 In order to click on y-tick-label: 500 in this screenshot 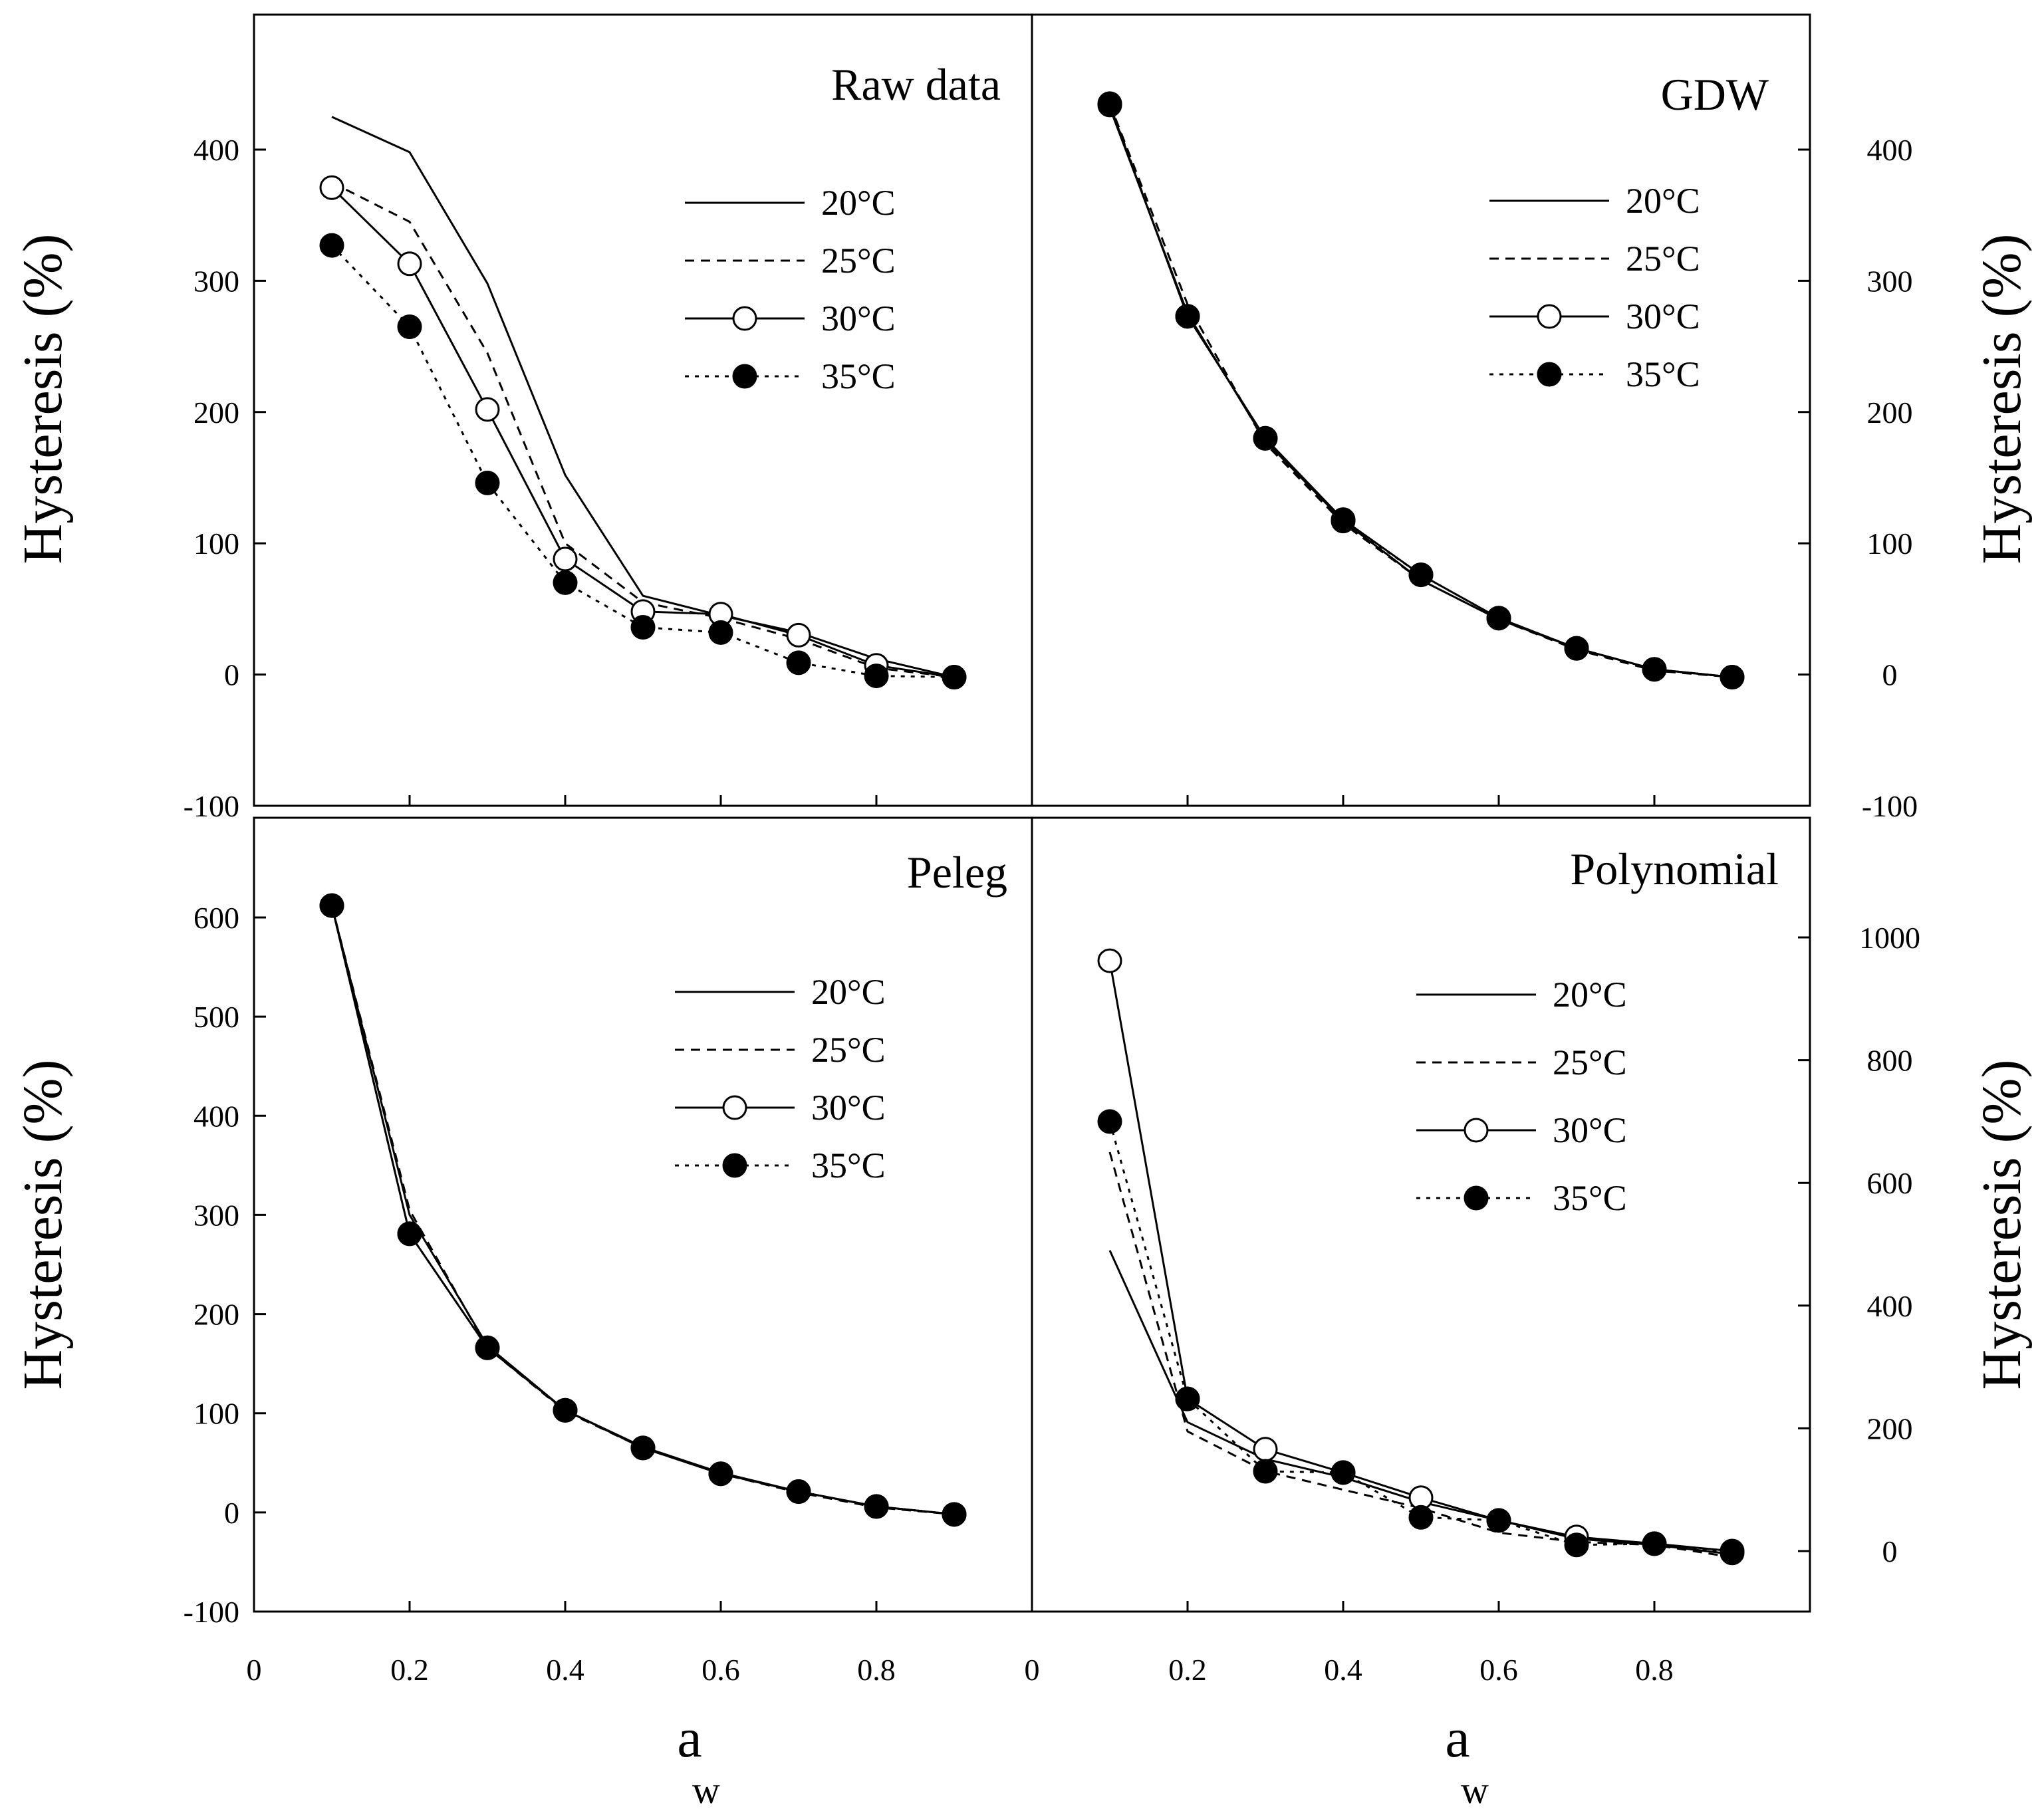, I will do `click(216, 1017)`.